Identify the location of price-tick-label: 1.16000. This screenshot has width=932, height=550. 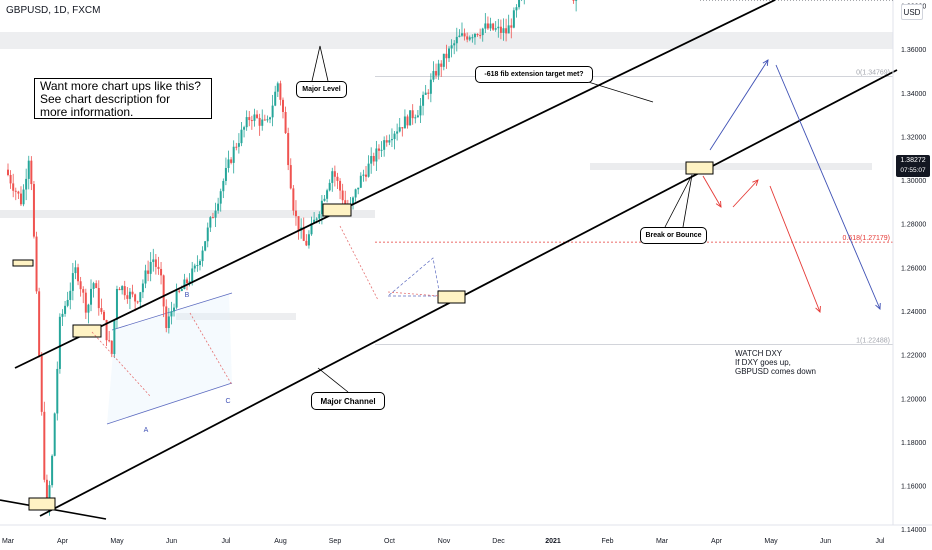
(913, 487).